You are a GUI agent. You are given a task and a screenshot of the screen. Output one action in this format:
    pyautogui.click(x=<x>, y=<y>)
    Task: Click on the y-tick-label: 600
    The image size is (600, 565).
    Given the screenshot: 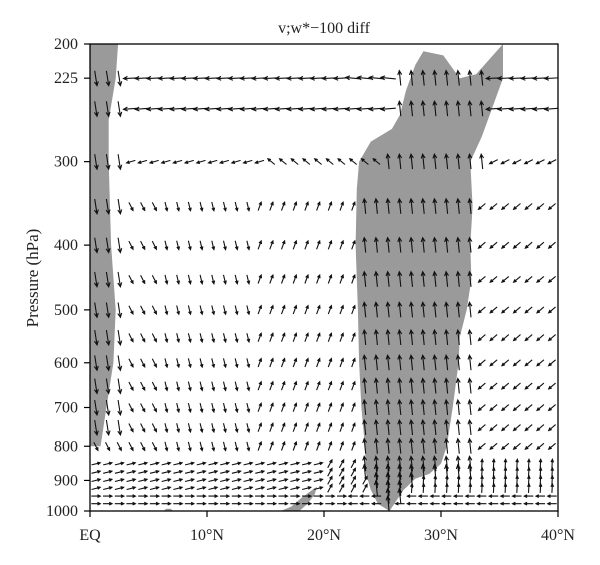 What is the action you would take?
    pyautogui.click(x=66, y=363)
    